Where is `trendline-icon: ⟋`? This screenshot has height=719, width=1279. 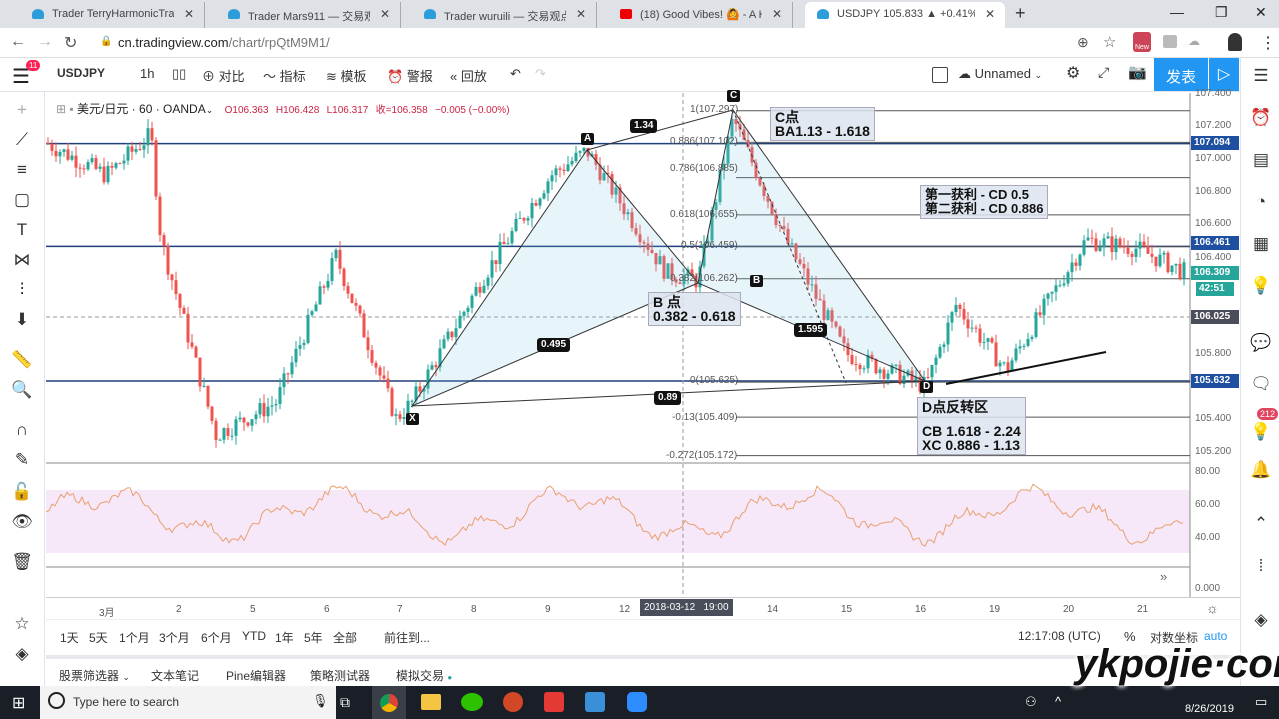 trendline-icon: ⟋ is located at coordinates (22, 139).